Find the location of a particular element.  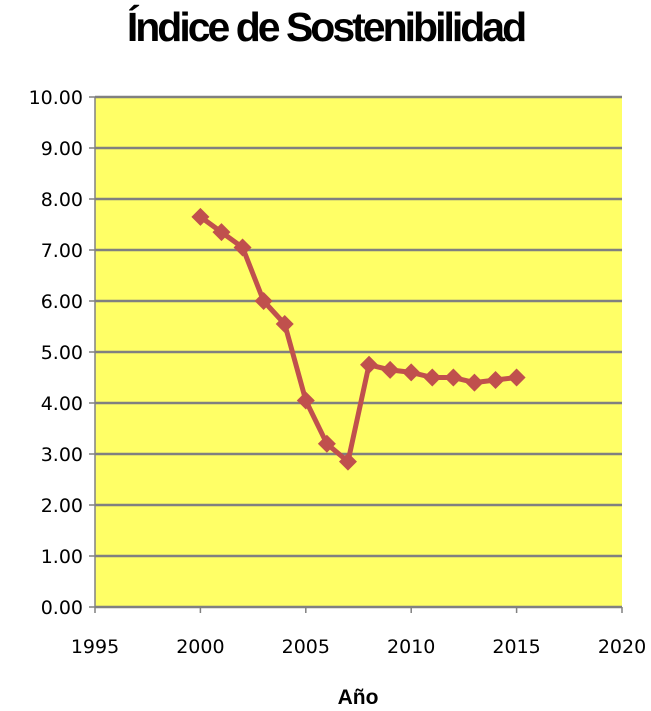

y-tick-label: 7.00 is located at coordinates (62, 251).